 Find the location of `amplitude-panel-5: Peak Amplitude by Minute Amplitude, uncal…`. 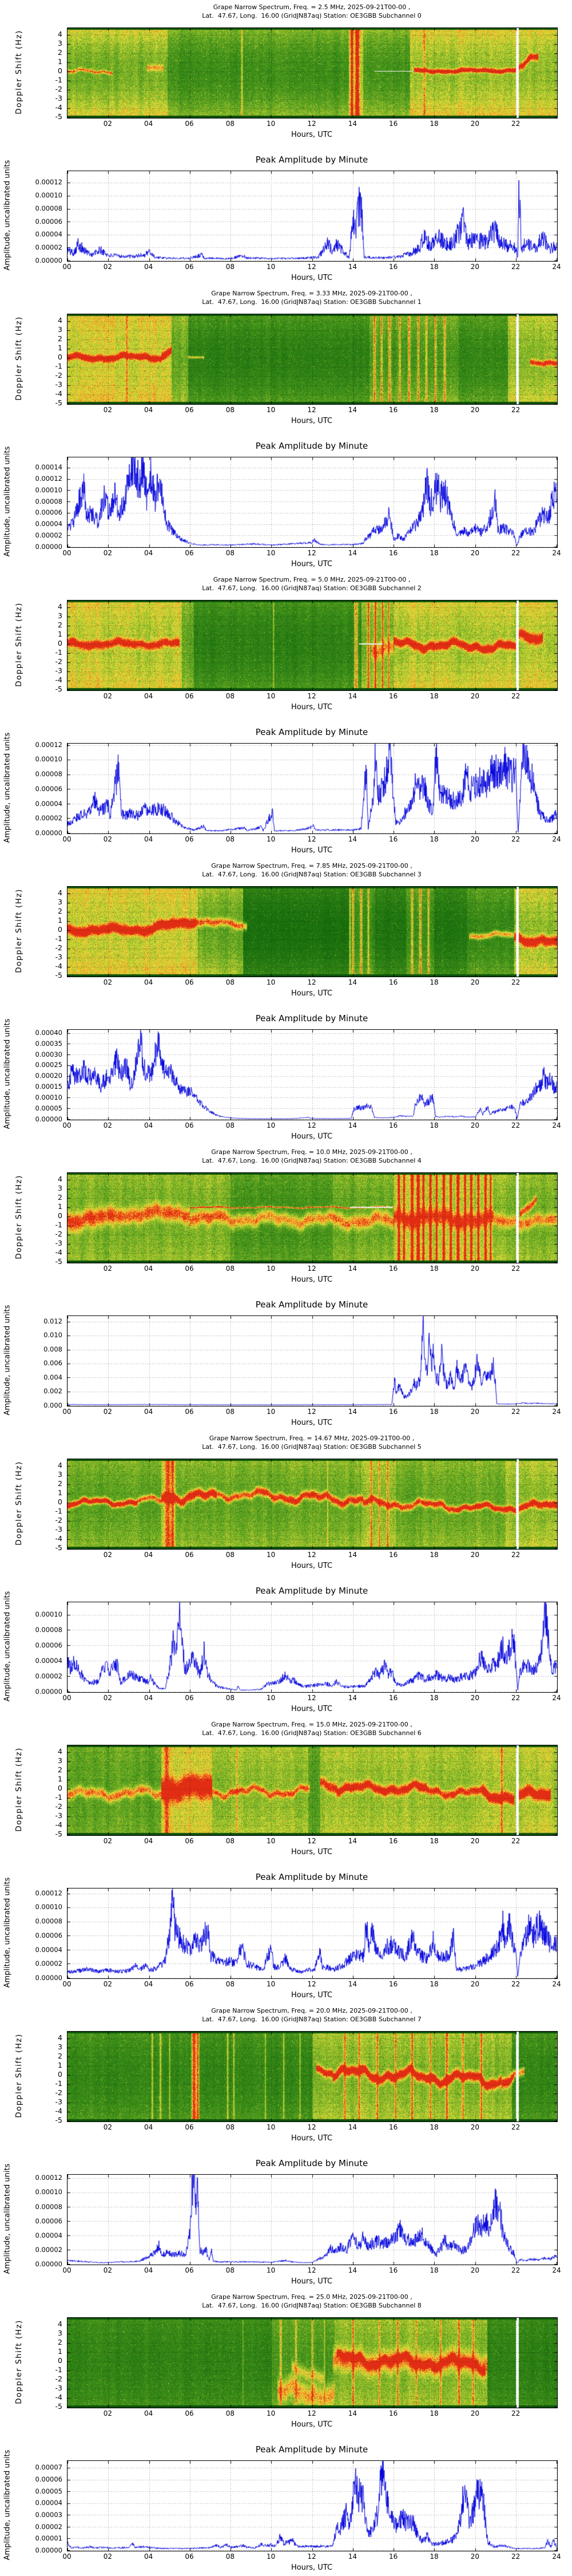

amplitude-panel-5: Peak Amplitude by Minute Amplitude, uncal… is located at coordinates (286, 1645).